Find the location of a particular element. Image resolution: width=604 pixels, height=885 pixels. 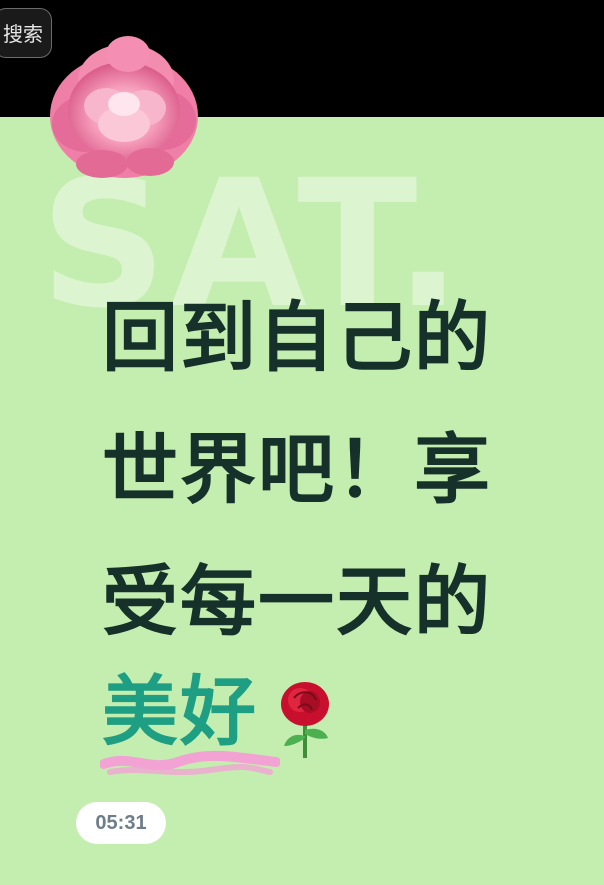

pink-underline-stroke is located at coordinates (190, 762).